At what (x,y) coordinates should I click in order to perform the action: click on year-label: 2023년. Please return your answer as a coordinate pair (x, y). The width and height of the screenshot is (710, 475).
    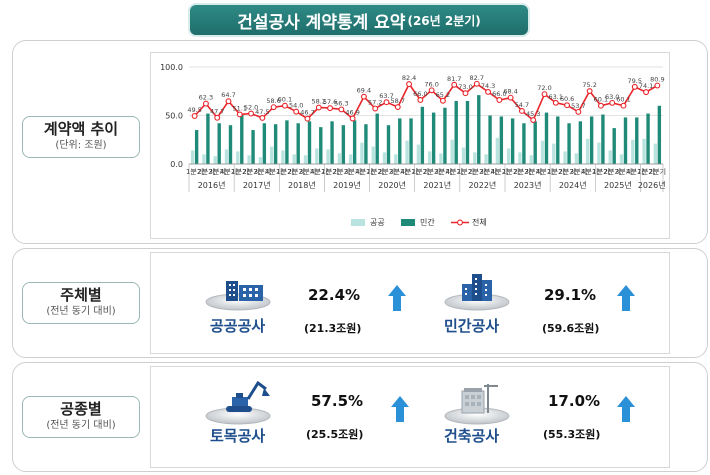
    Looking at the image, I should click on (528, 185).